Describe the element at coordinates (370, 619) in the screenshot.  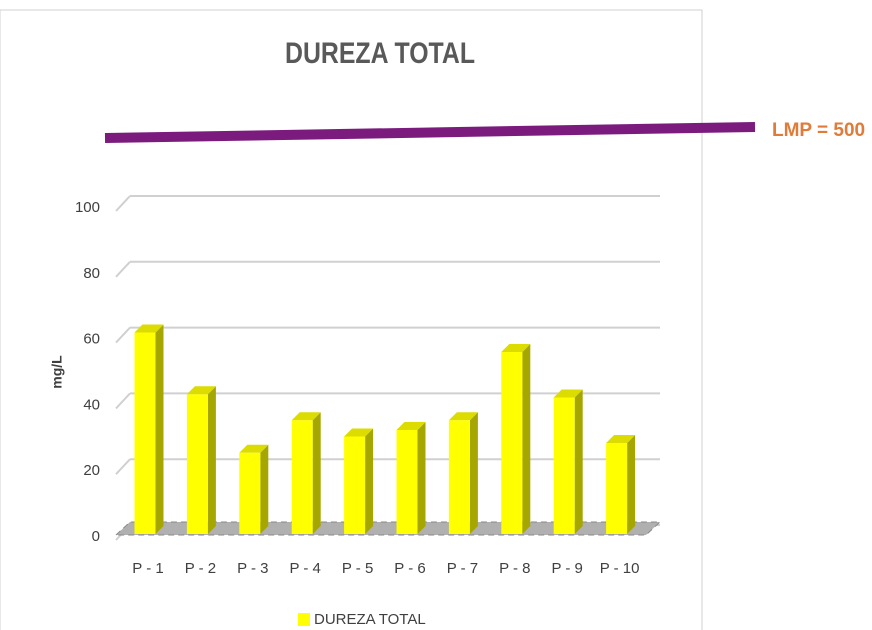
I see `legend-label: DUREZA TOTAL` at that location.